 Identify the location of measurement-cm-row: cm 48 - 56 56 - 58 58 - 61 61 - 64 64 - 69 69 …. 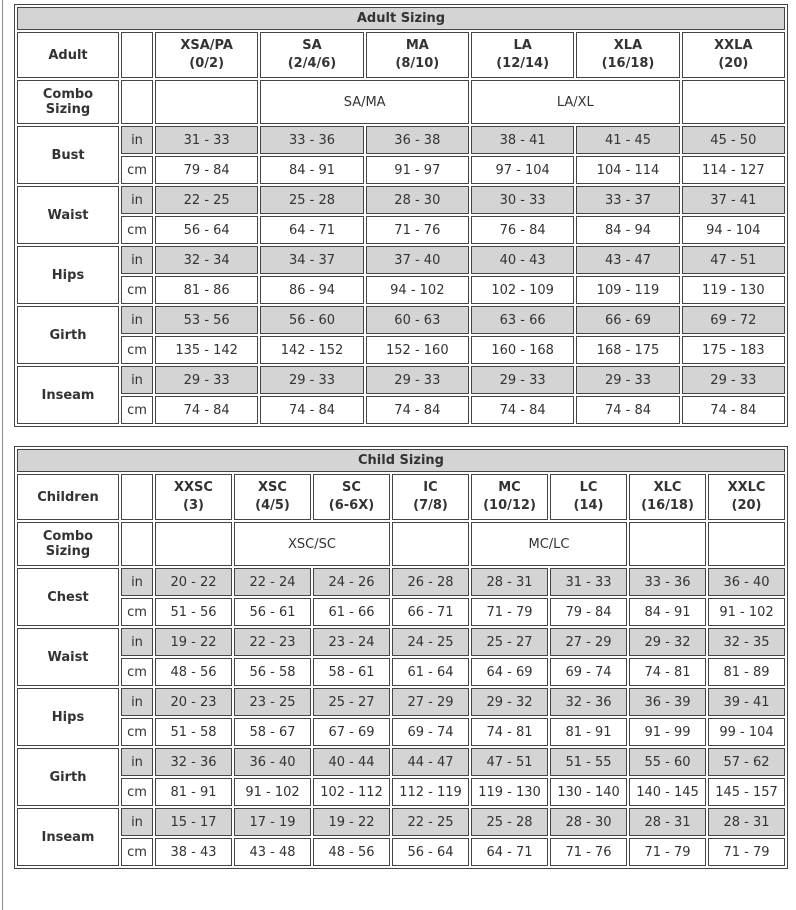
(401, 672).